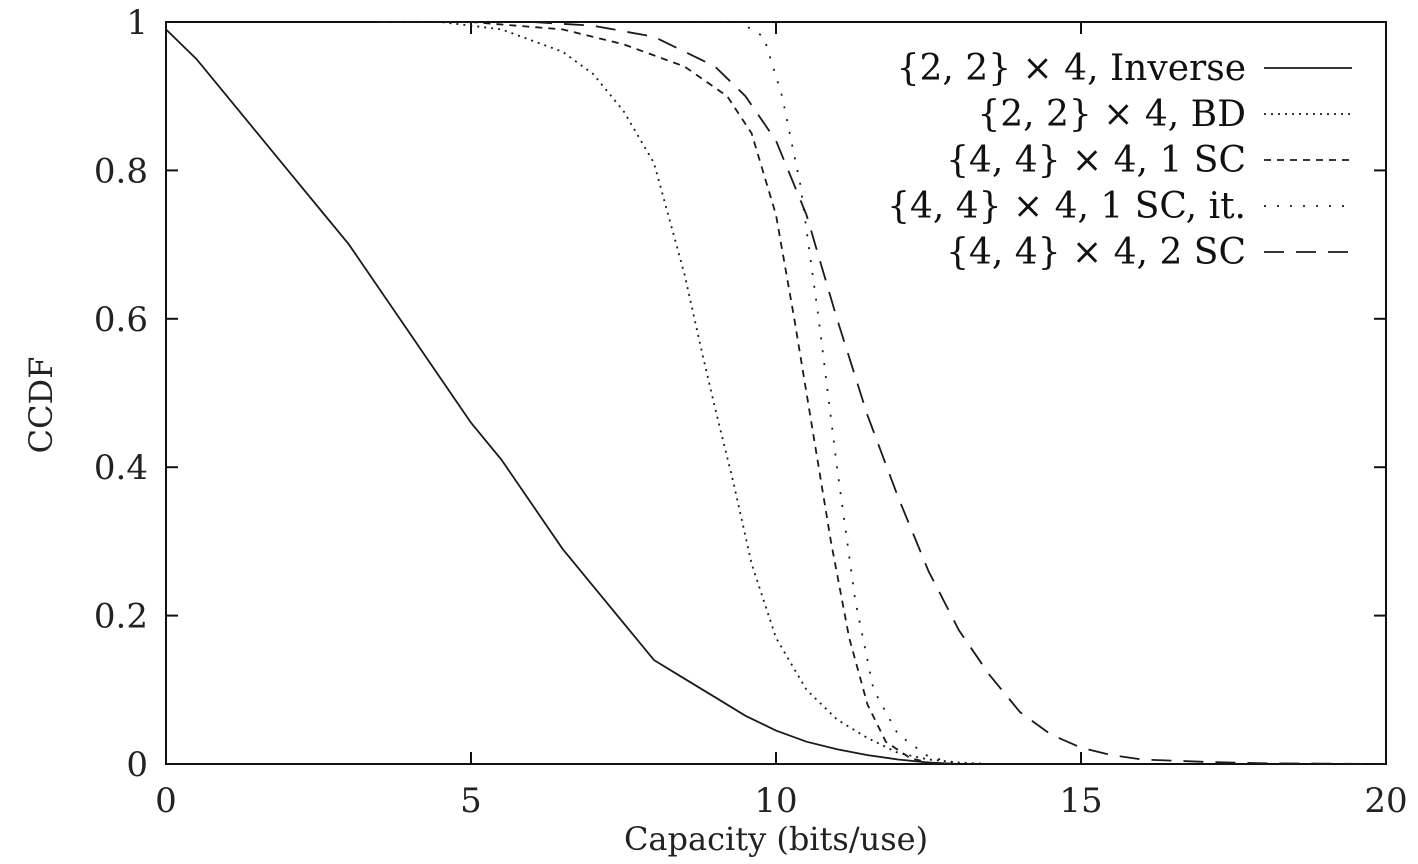 The height and width of the screenshot is (864, 1418). Describe the element at coordinates (166, 801) in the screenshot. I see `x-tick-label: 0` at that location.